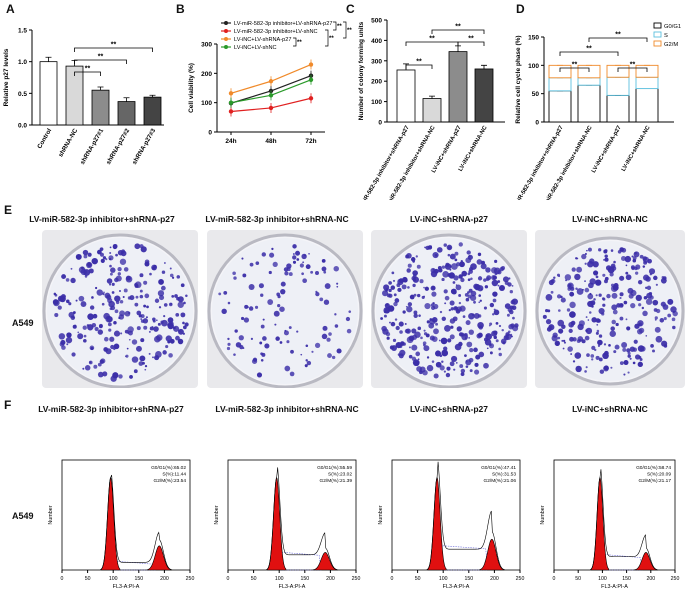 The height and width of the screenshot is (609, 685). I want to click on d-sig-label: **, so click(618, 35).